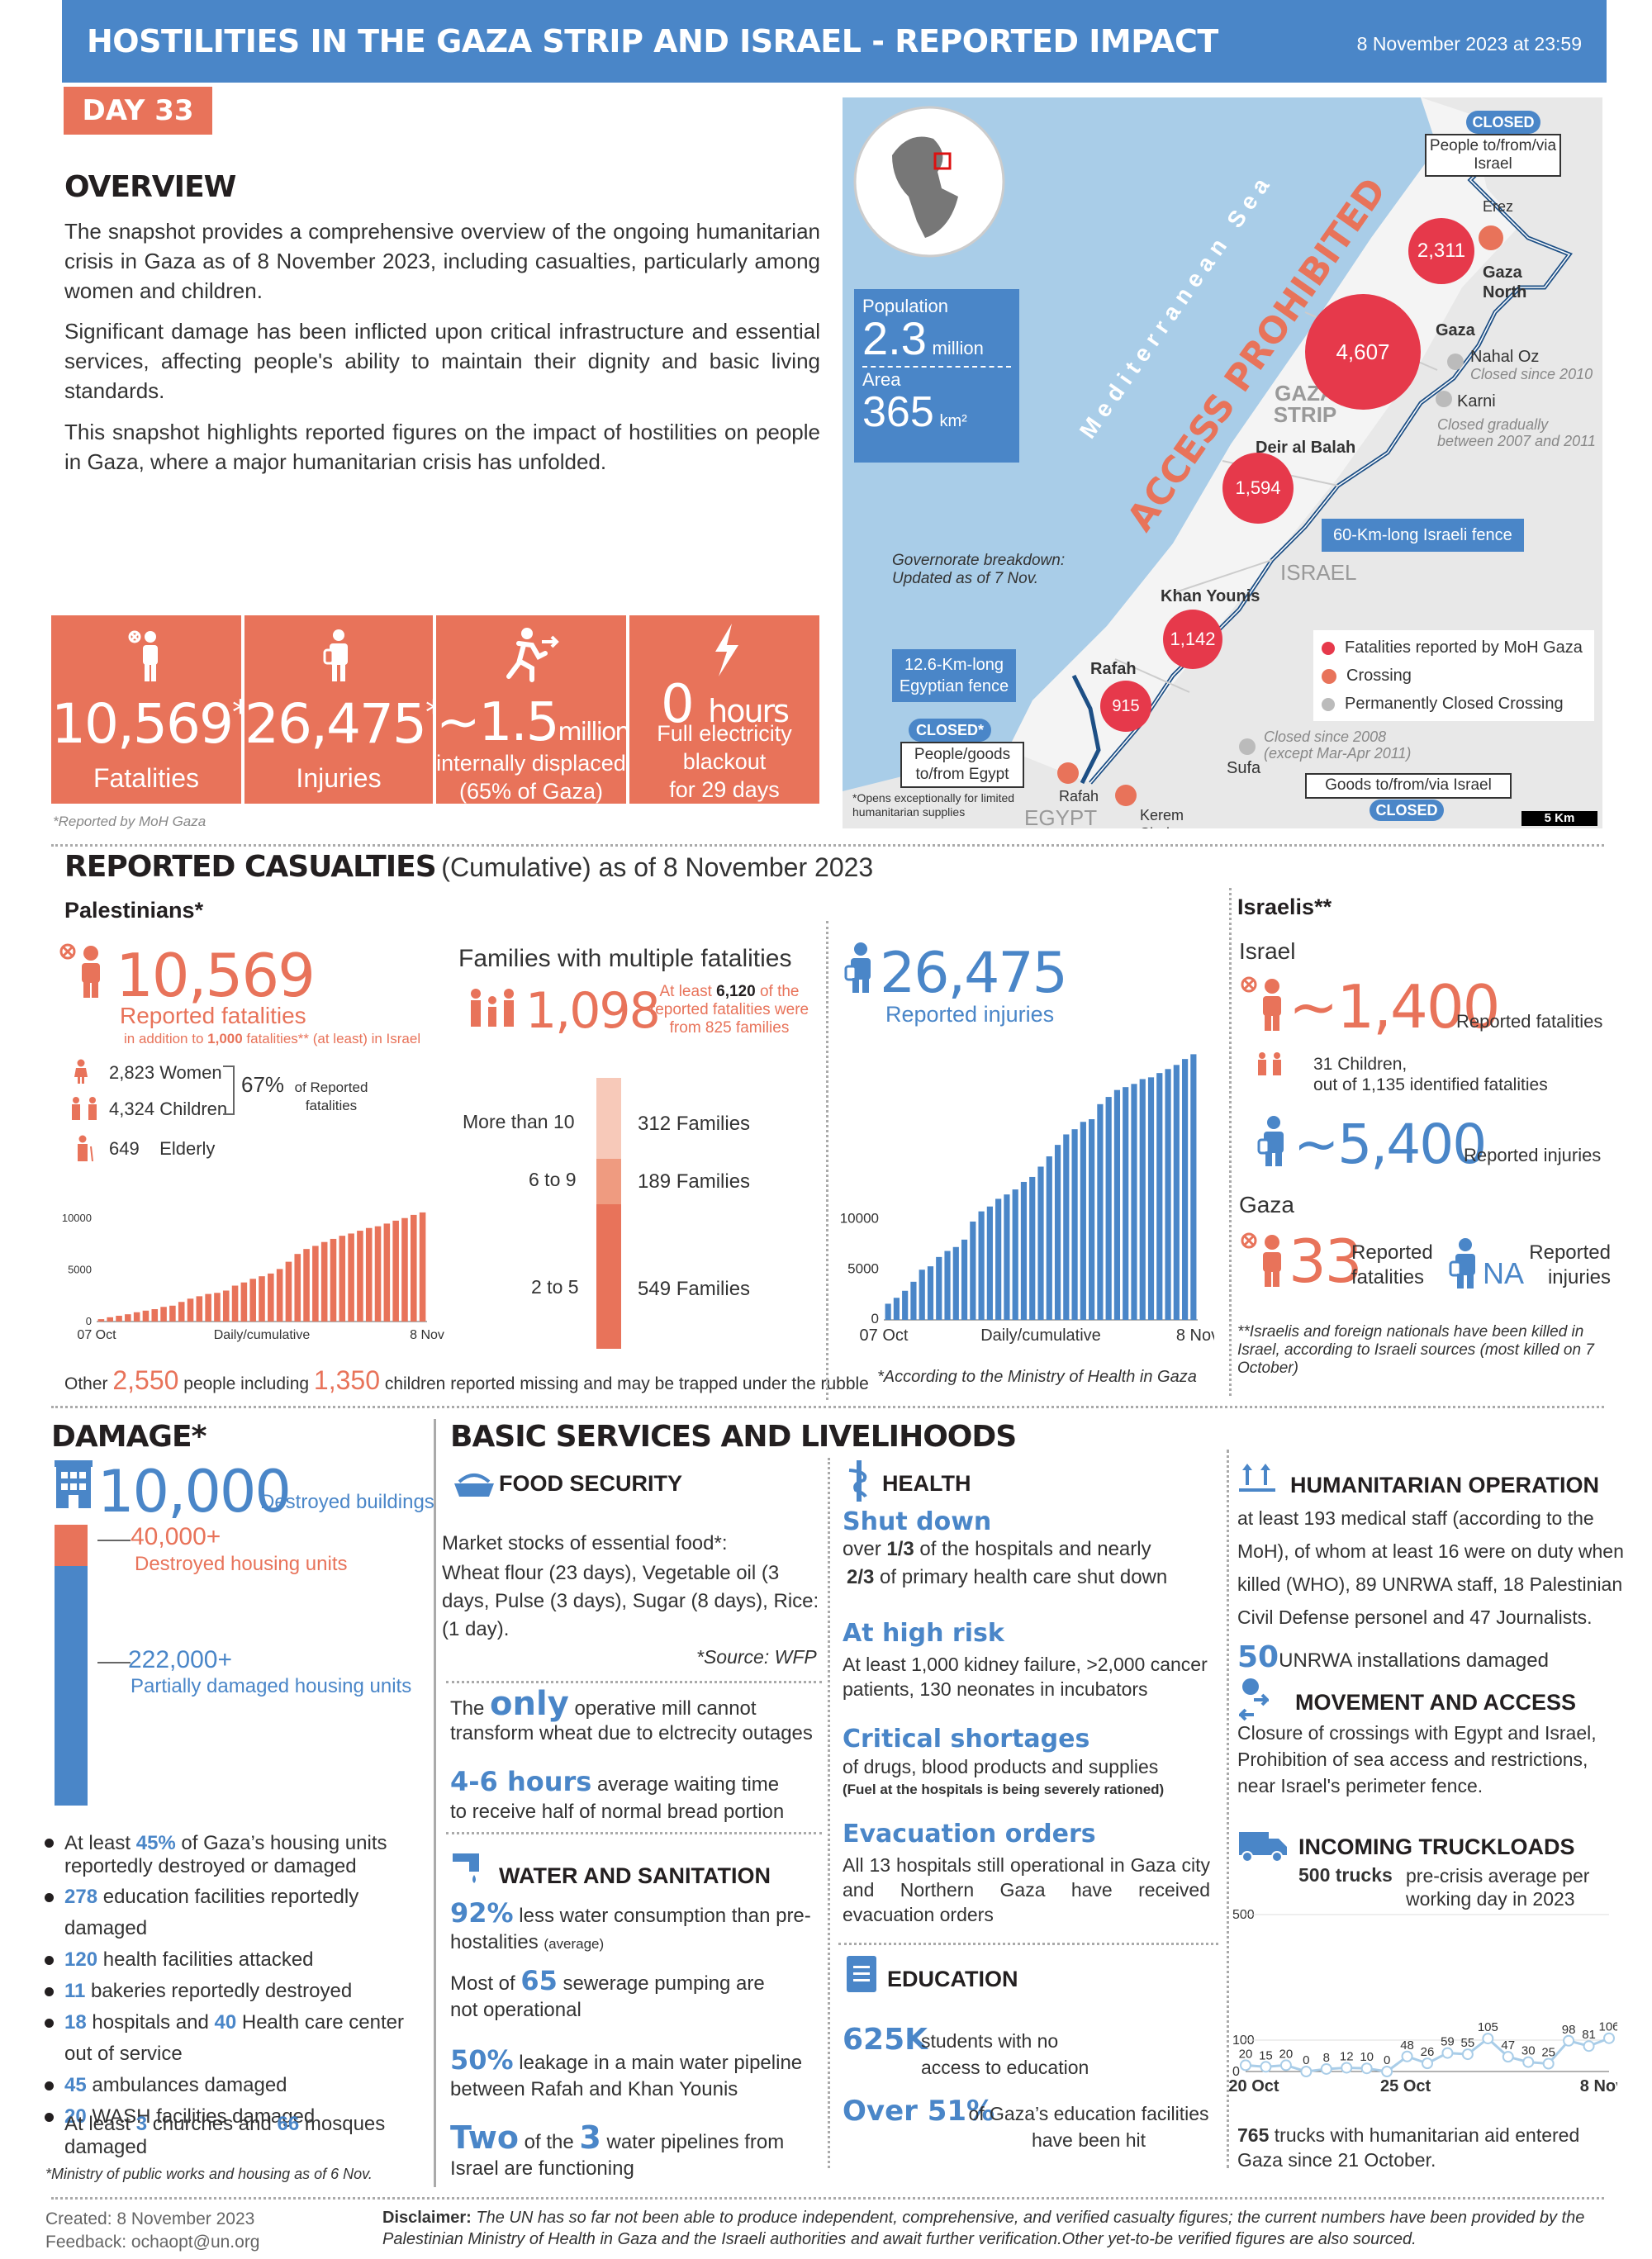  I want to click on egyptian-fence, so click(1086, 729).